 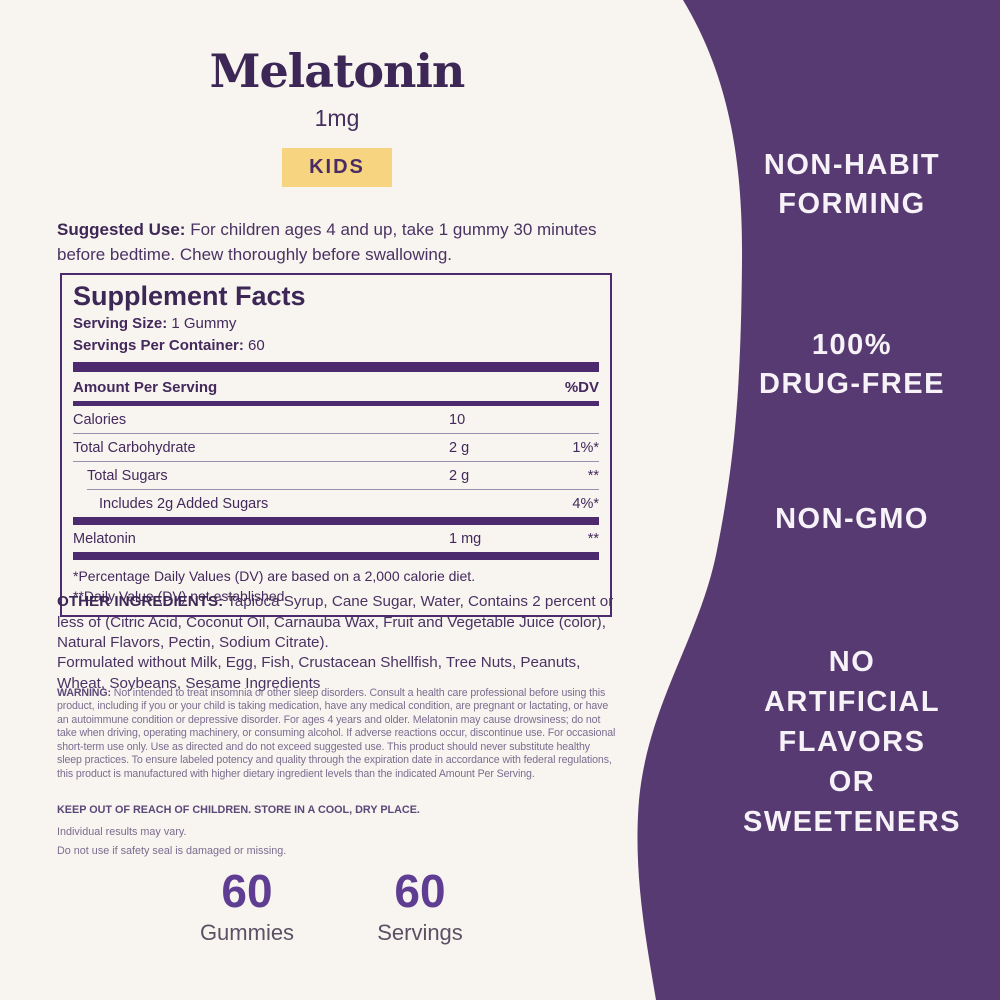 I want to click on row-name: Melatonin, so click(x=104, y=538).